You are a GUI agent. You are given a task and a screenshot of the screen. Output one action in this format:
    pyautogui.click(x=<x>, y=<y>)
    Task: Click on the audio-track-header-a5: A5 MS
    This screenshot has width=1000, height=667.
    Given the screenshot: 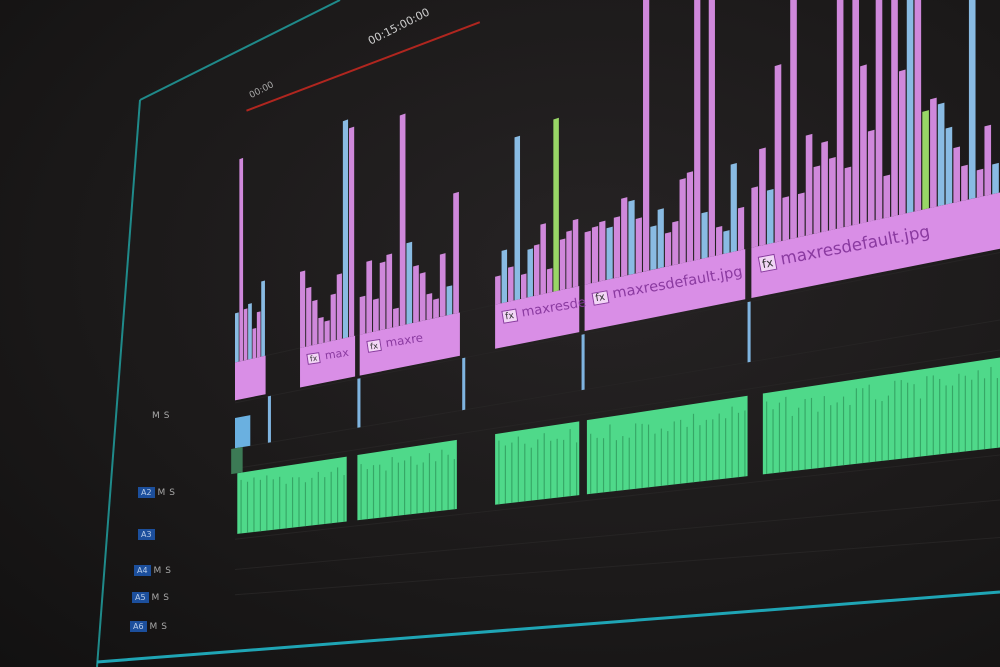 What is the action you would take?
    pyautogui.click(x=152, y=597)
    